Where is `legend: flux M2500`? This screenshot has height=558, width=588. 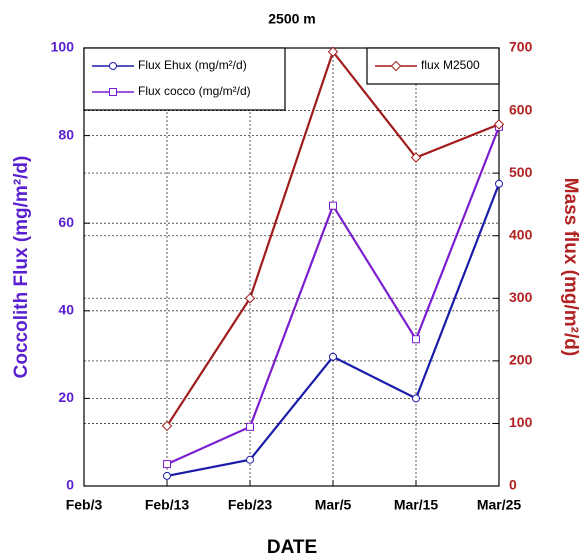
legend: flux M2500 is located at coordinates (433, 66).